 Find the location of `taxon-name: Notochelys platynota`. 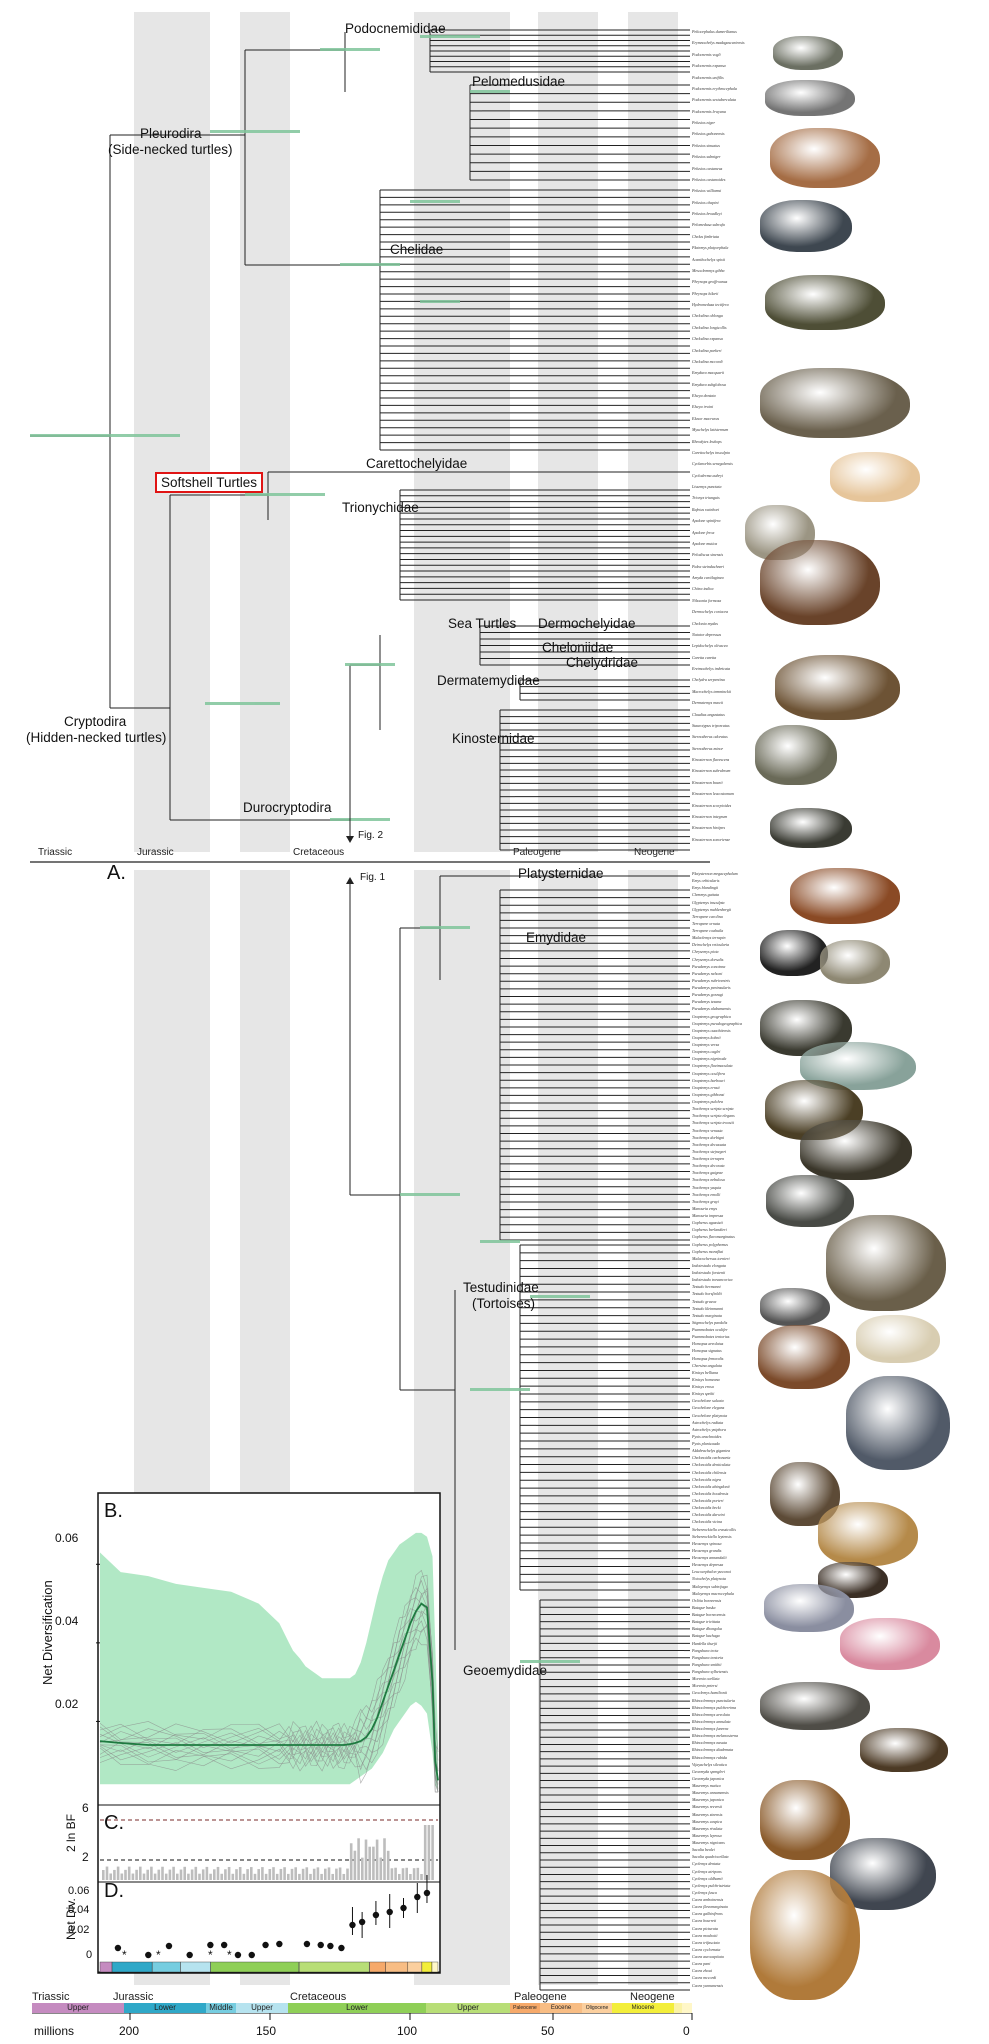

taxon-name: Notochelys platynota is located at coordinates (709, 1579).